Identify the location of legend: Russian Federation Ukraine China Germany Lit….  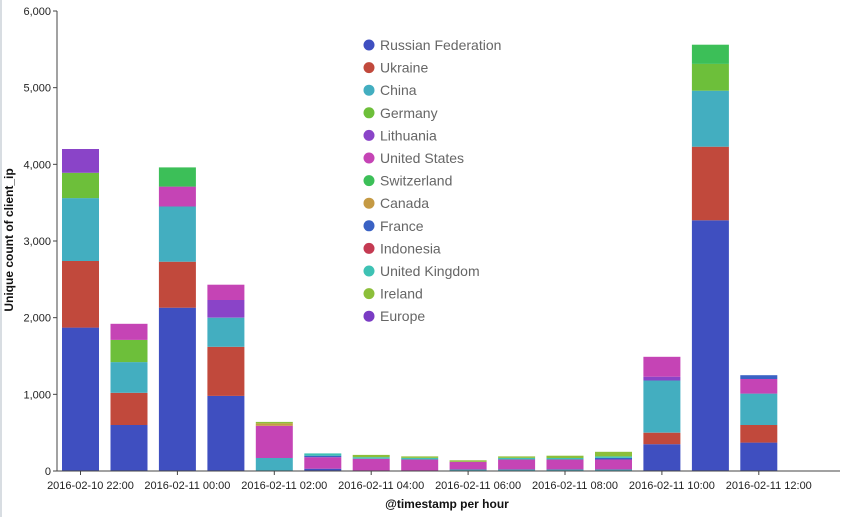
(432, 180).